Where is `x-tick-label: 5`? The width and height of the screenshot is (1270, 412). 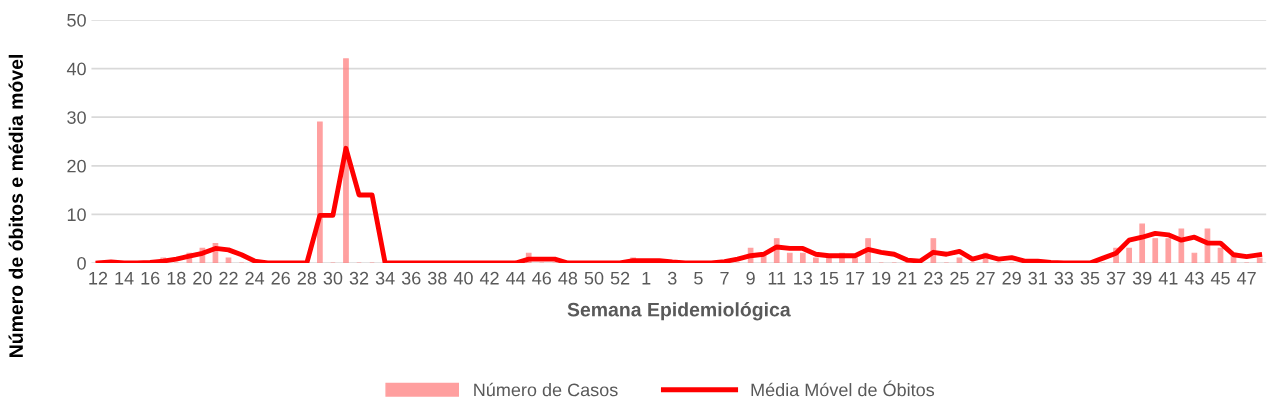
x-tick-label: 5 is located at coordinates (698, 278).